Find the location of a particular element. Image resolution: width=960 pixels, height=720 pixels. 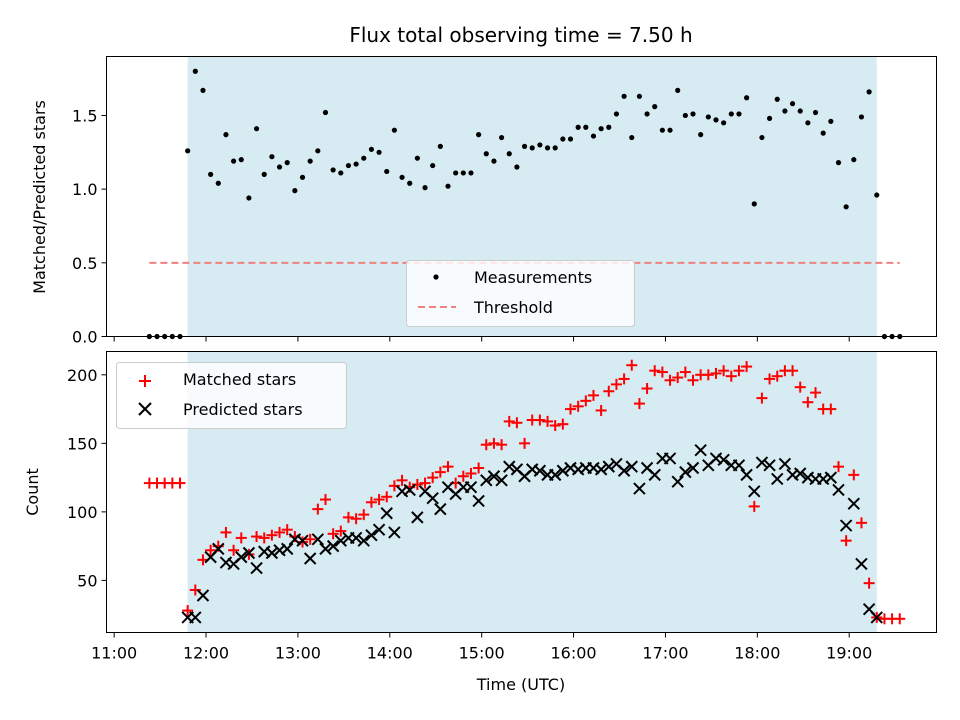

ratio-y-label: Matched/Predicted stars is located at coordinates (39, 197).